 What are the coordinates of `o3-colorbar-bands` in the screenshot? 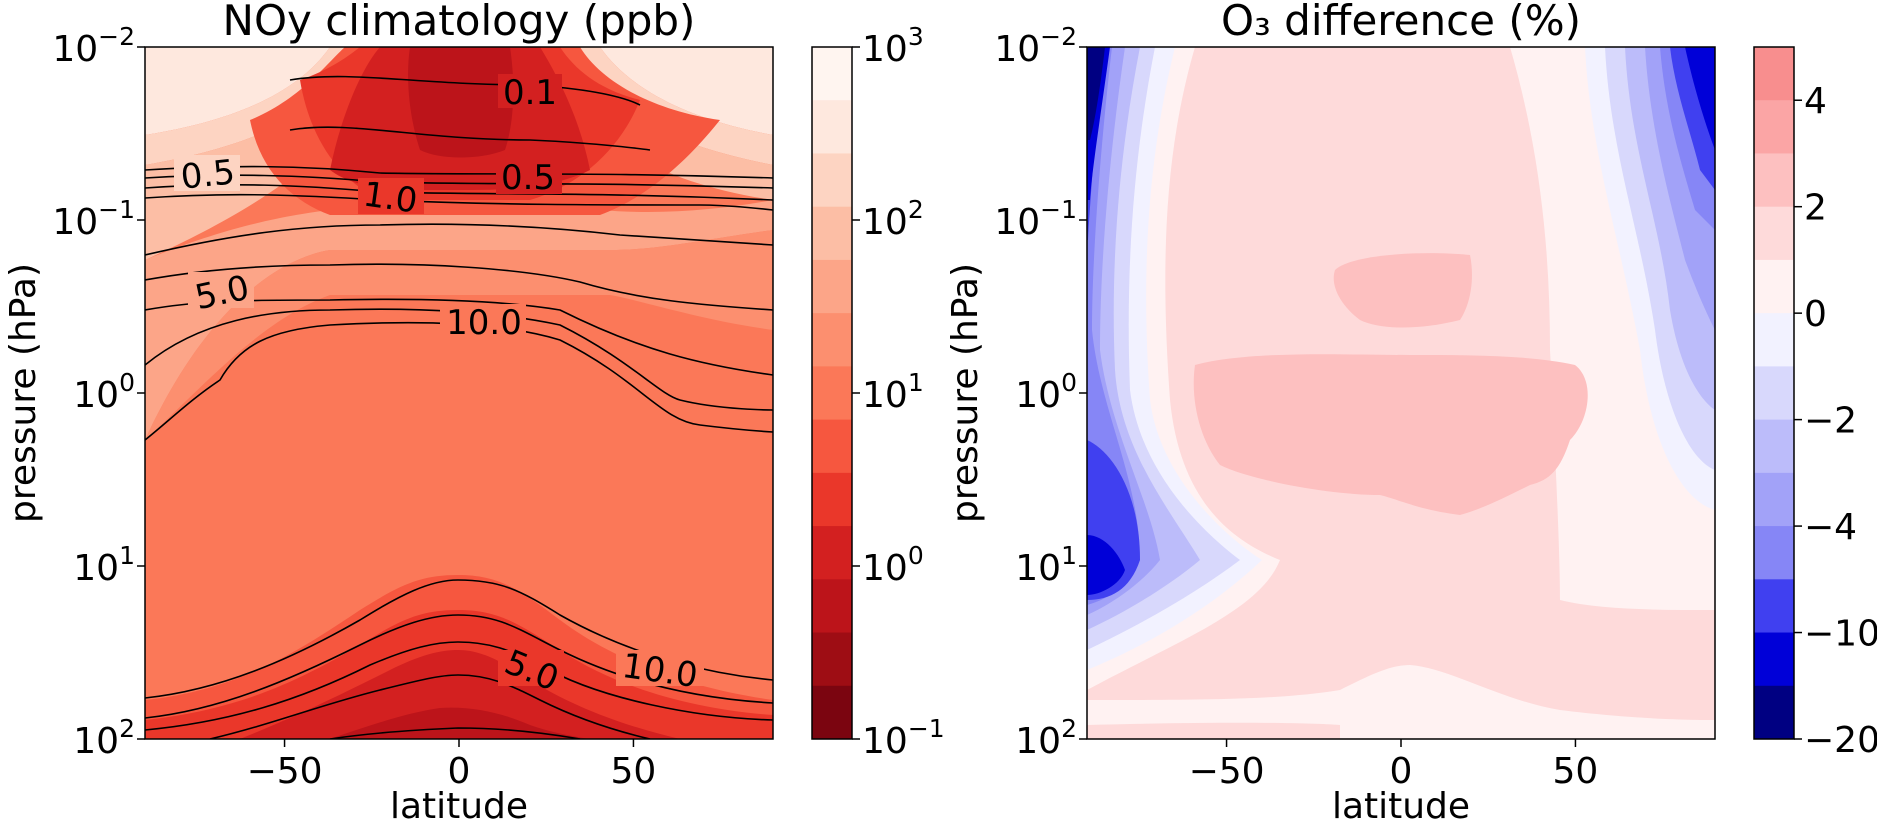 It's located at (1774, 393).